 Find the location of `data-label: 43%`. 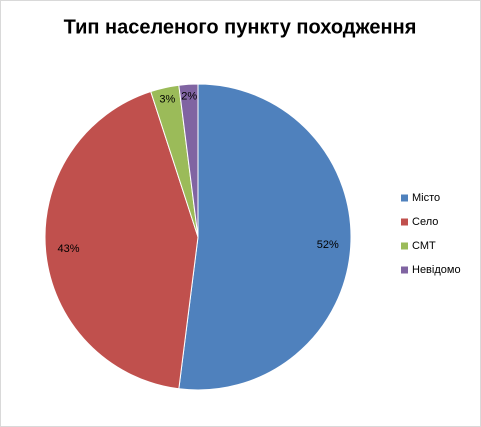

data-label: 43% is located at coordinates (69, 249).